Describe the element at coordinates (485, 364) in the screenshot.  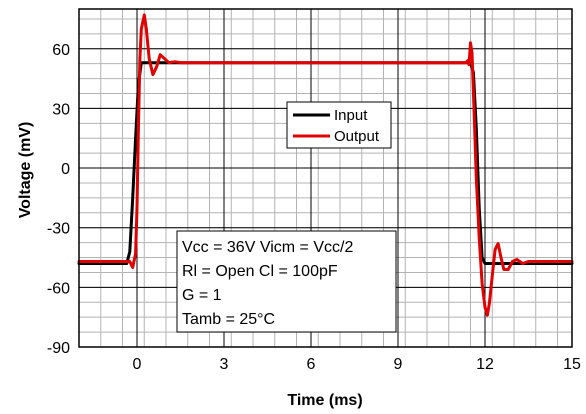
I see `x-tick-label-12: 12` at that location.